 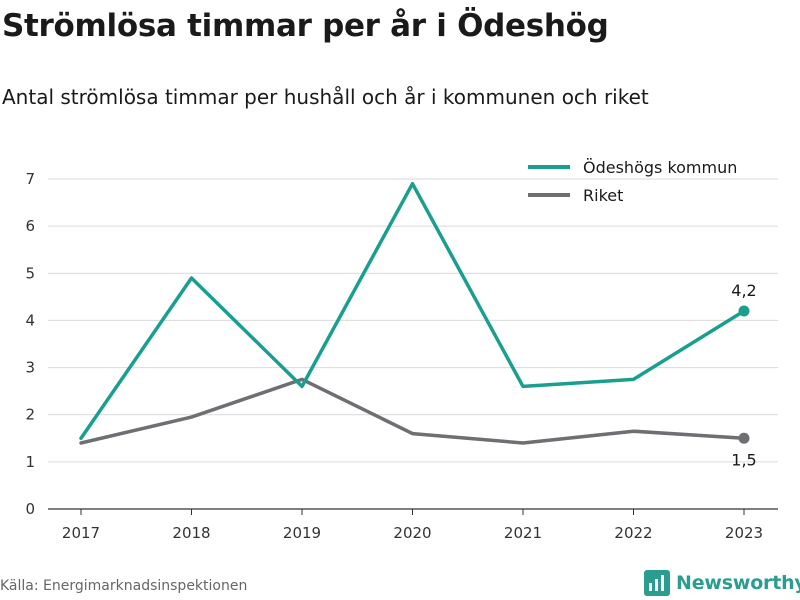 What do you see at coordinates (523, 533) in the screenshot?
I see `x-tick-label: 2021` at bounding box center [523, 533].